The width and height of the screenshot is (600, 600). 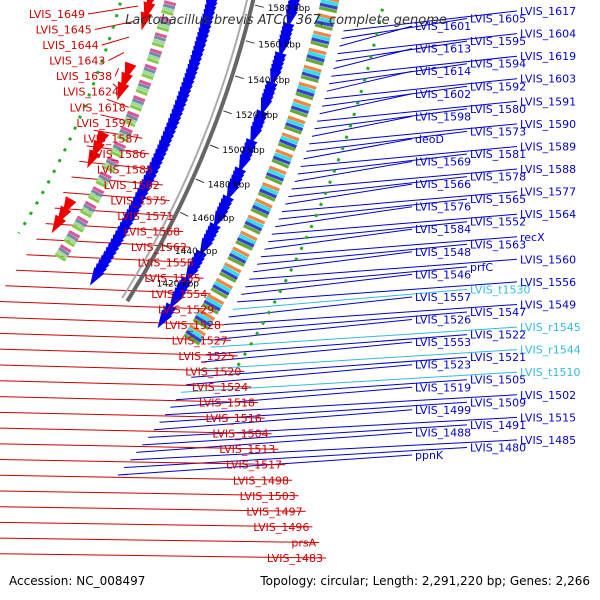 I want to click on right-gene-label: LVIS_1595, so click(x=498, y=41).